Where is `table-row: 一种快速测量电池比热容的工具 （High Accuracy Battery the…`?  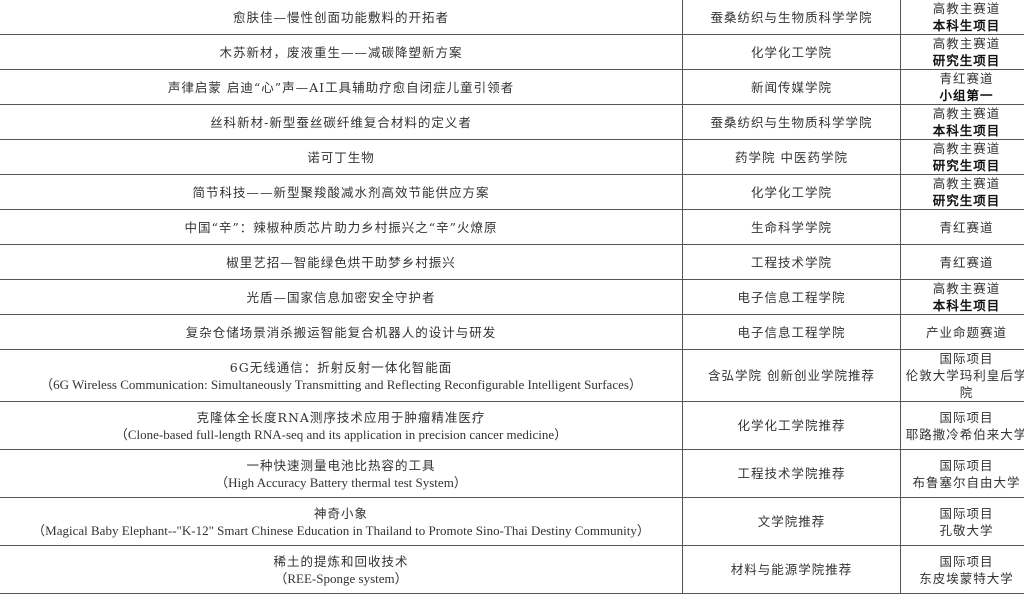
table-row: 一种快速测量电池比热容的工具 （High Accuracy Battery the… is located at coordinates (512, 474).